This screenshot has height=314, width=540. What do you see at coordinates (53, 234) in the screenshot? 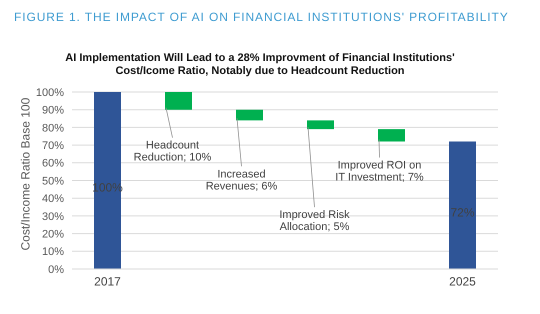
I see `y-tick-label: 20%` at bounding box center [53, 234].